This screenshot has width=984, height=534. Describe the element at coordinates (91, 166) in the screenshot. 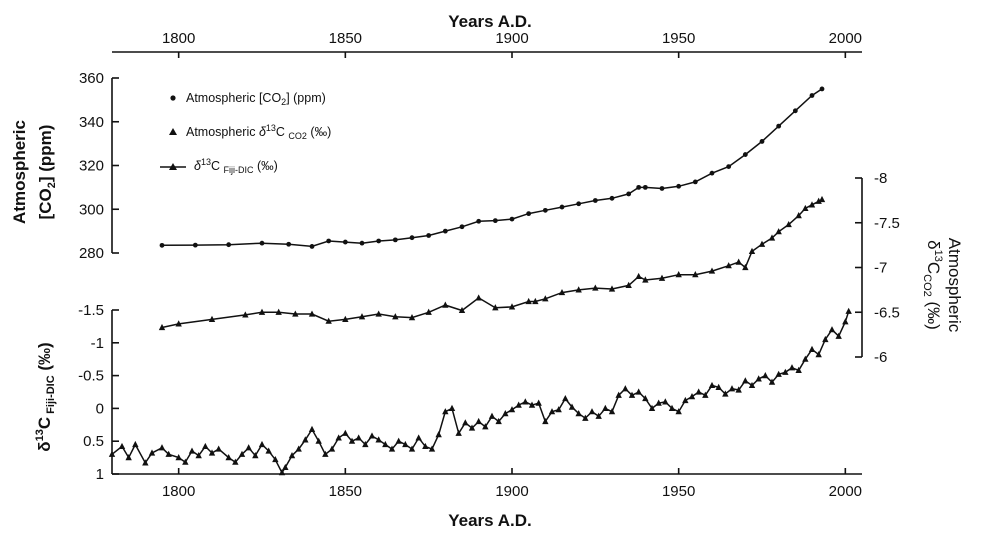

I see `left-co2-axis-tick-label: 320` at that location.